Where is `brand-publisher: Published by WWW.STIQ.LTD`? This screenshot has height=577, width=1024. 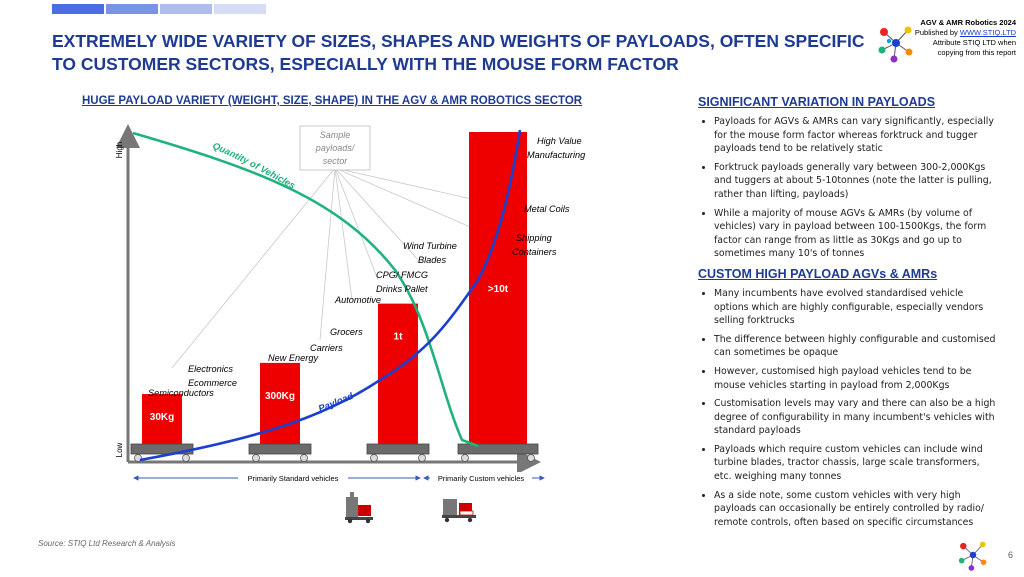 brand-publisher: Published by WWW.STIQ.LTD is located at coordinates (951, 33).